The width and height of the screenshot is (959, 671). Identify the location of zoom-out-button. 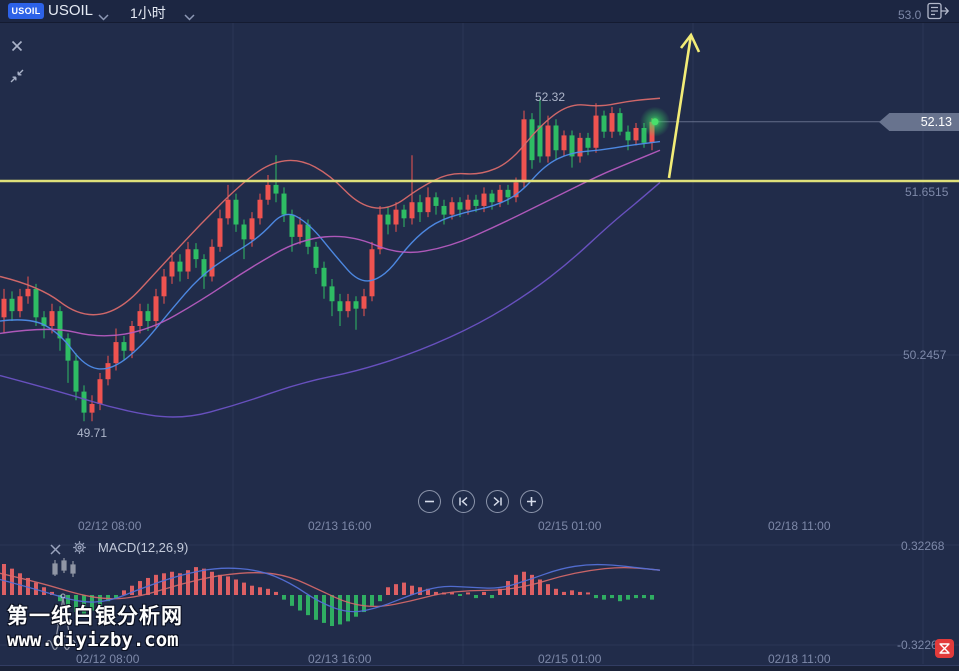
(429, 501).